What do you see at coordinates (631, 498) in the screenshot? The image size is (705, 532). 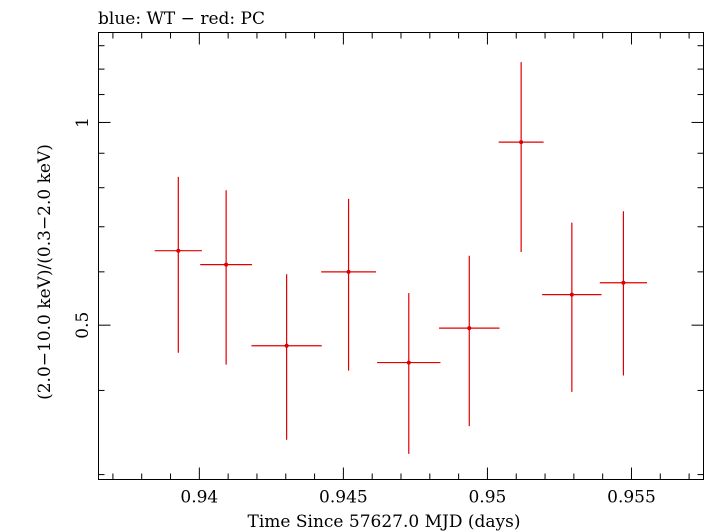 I see `x-tick-label: 0.955` at bounding box center [631, 498].